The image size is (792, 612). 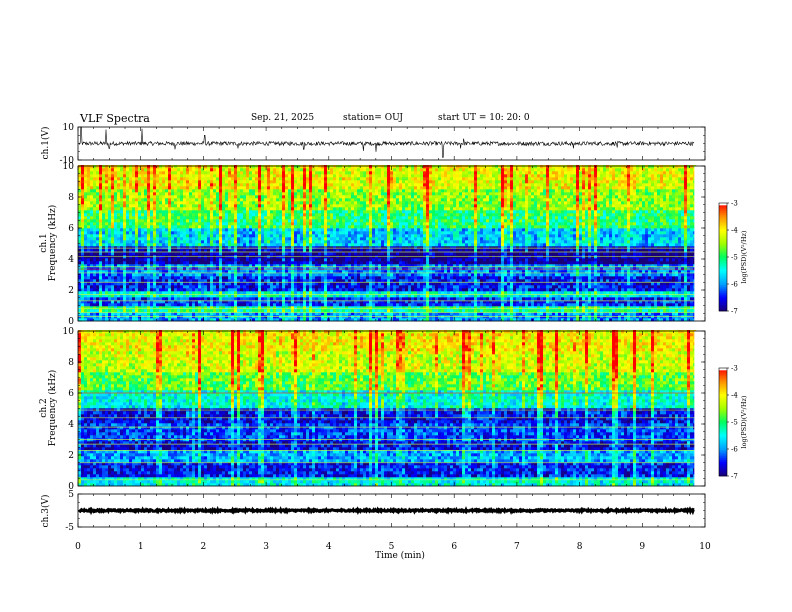 I want to click on ch3-waveform-panel: 5 -5 ch.3(V), so click(x=372, y=511).